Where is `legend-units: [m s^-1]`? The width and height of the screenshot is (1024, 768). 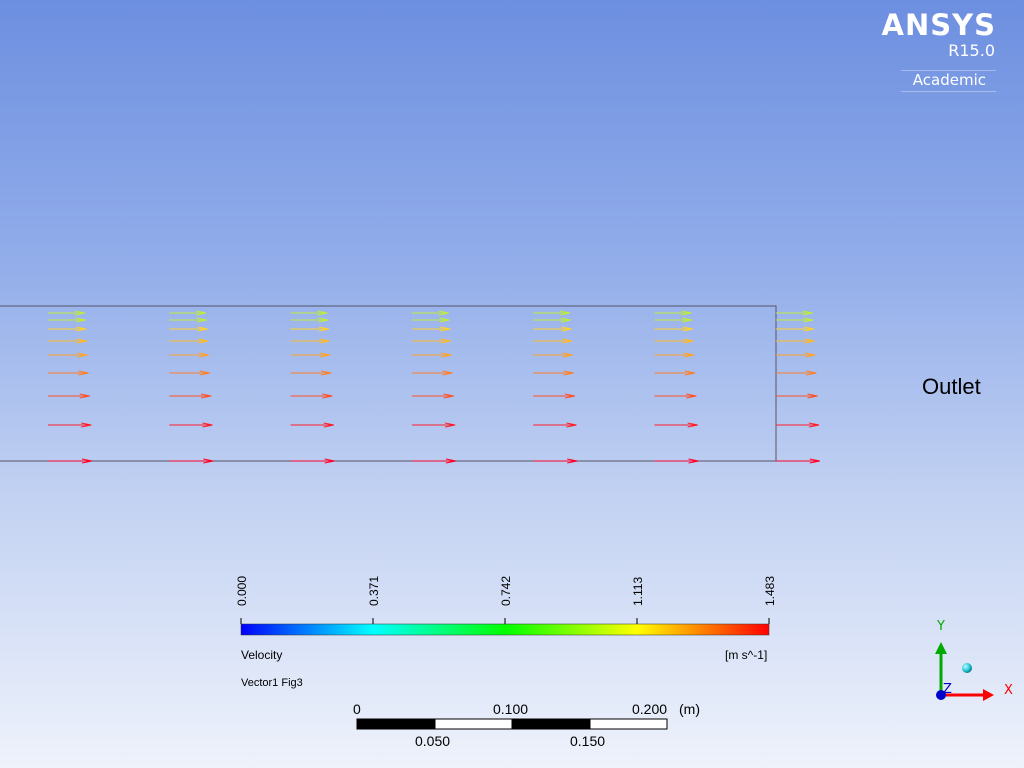 legend-units: [m s^-1] is located at coordinates (746, 655).